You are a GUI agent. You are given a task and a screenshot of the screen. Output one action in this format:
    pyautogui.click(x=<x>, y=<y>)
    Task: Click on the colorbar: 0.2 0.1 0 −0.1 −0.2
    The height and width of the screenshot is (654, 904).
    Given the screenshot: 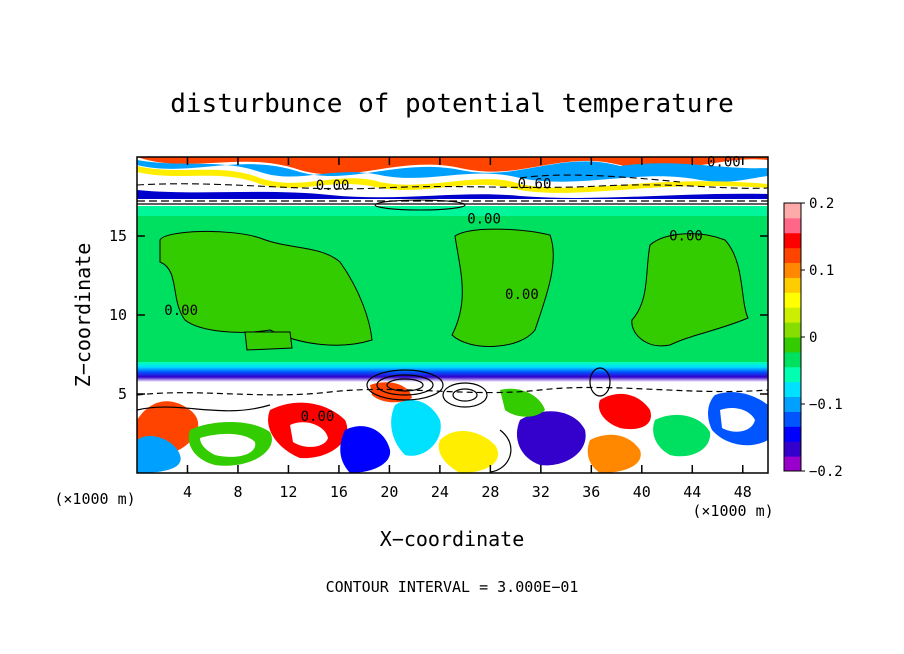 What is the action you would take?
    pyautogui.click(x=813, y=338)
    